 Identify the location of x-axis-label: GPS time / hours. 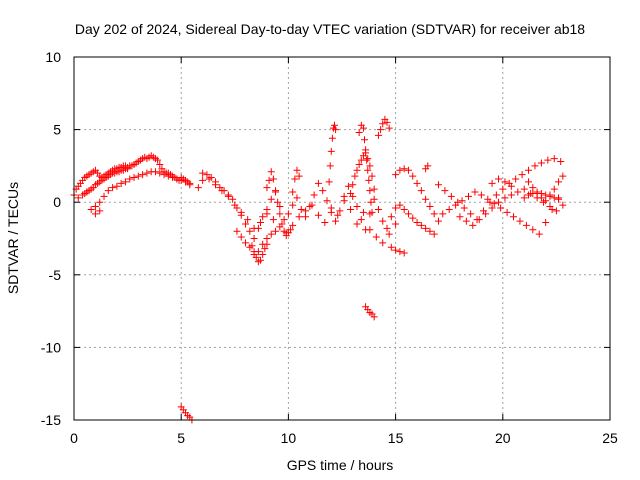
(340, 465).